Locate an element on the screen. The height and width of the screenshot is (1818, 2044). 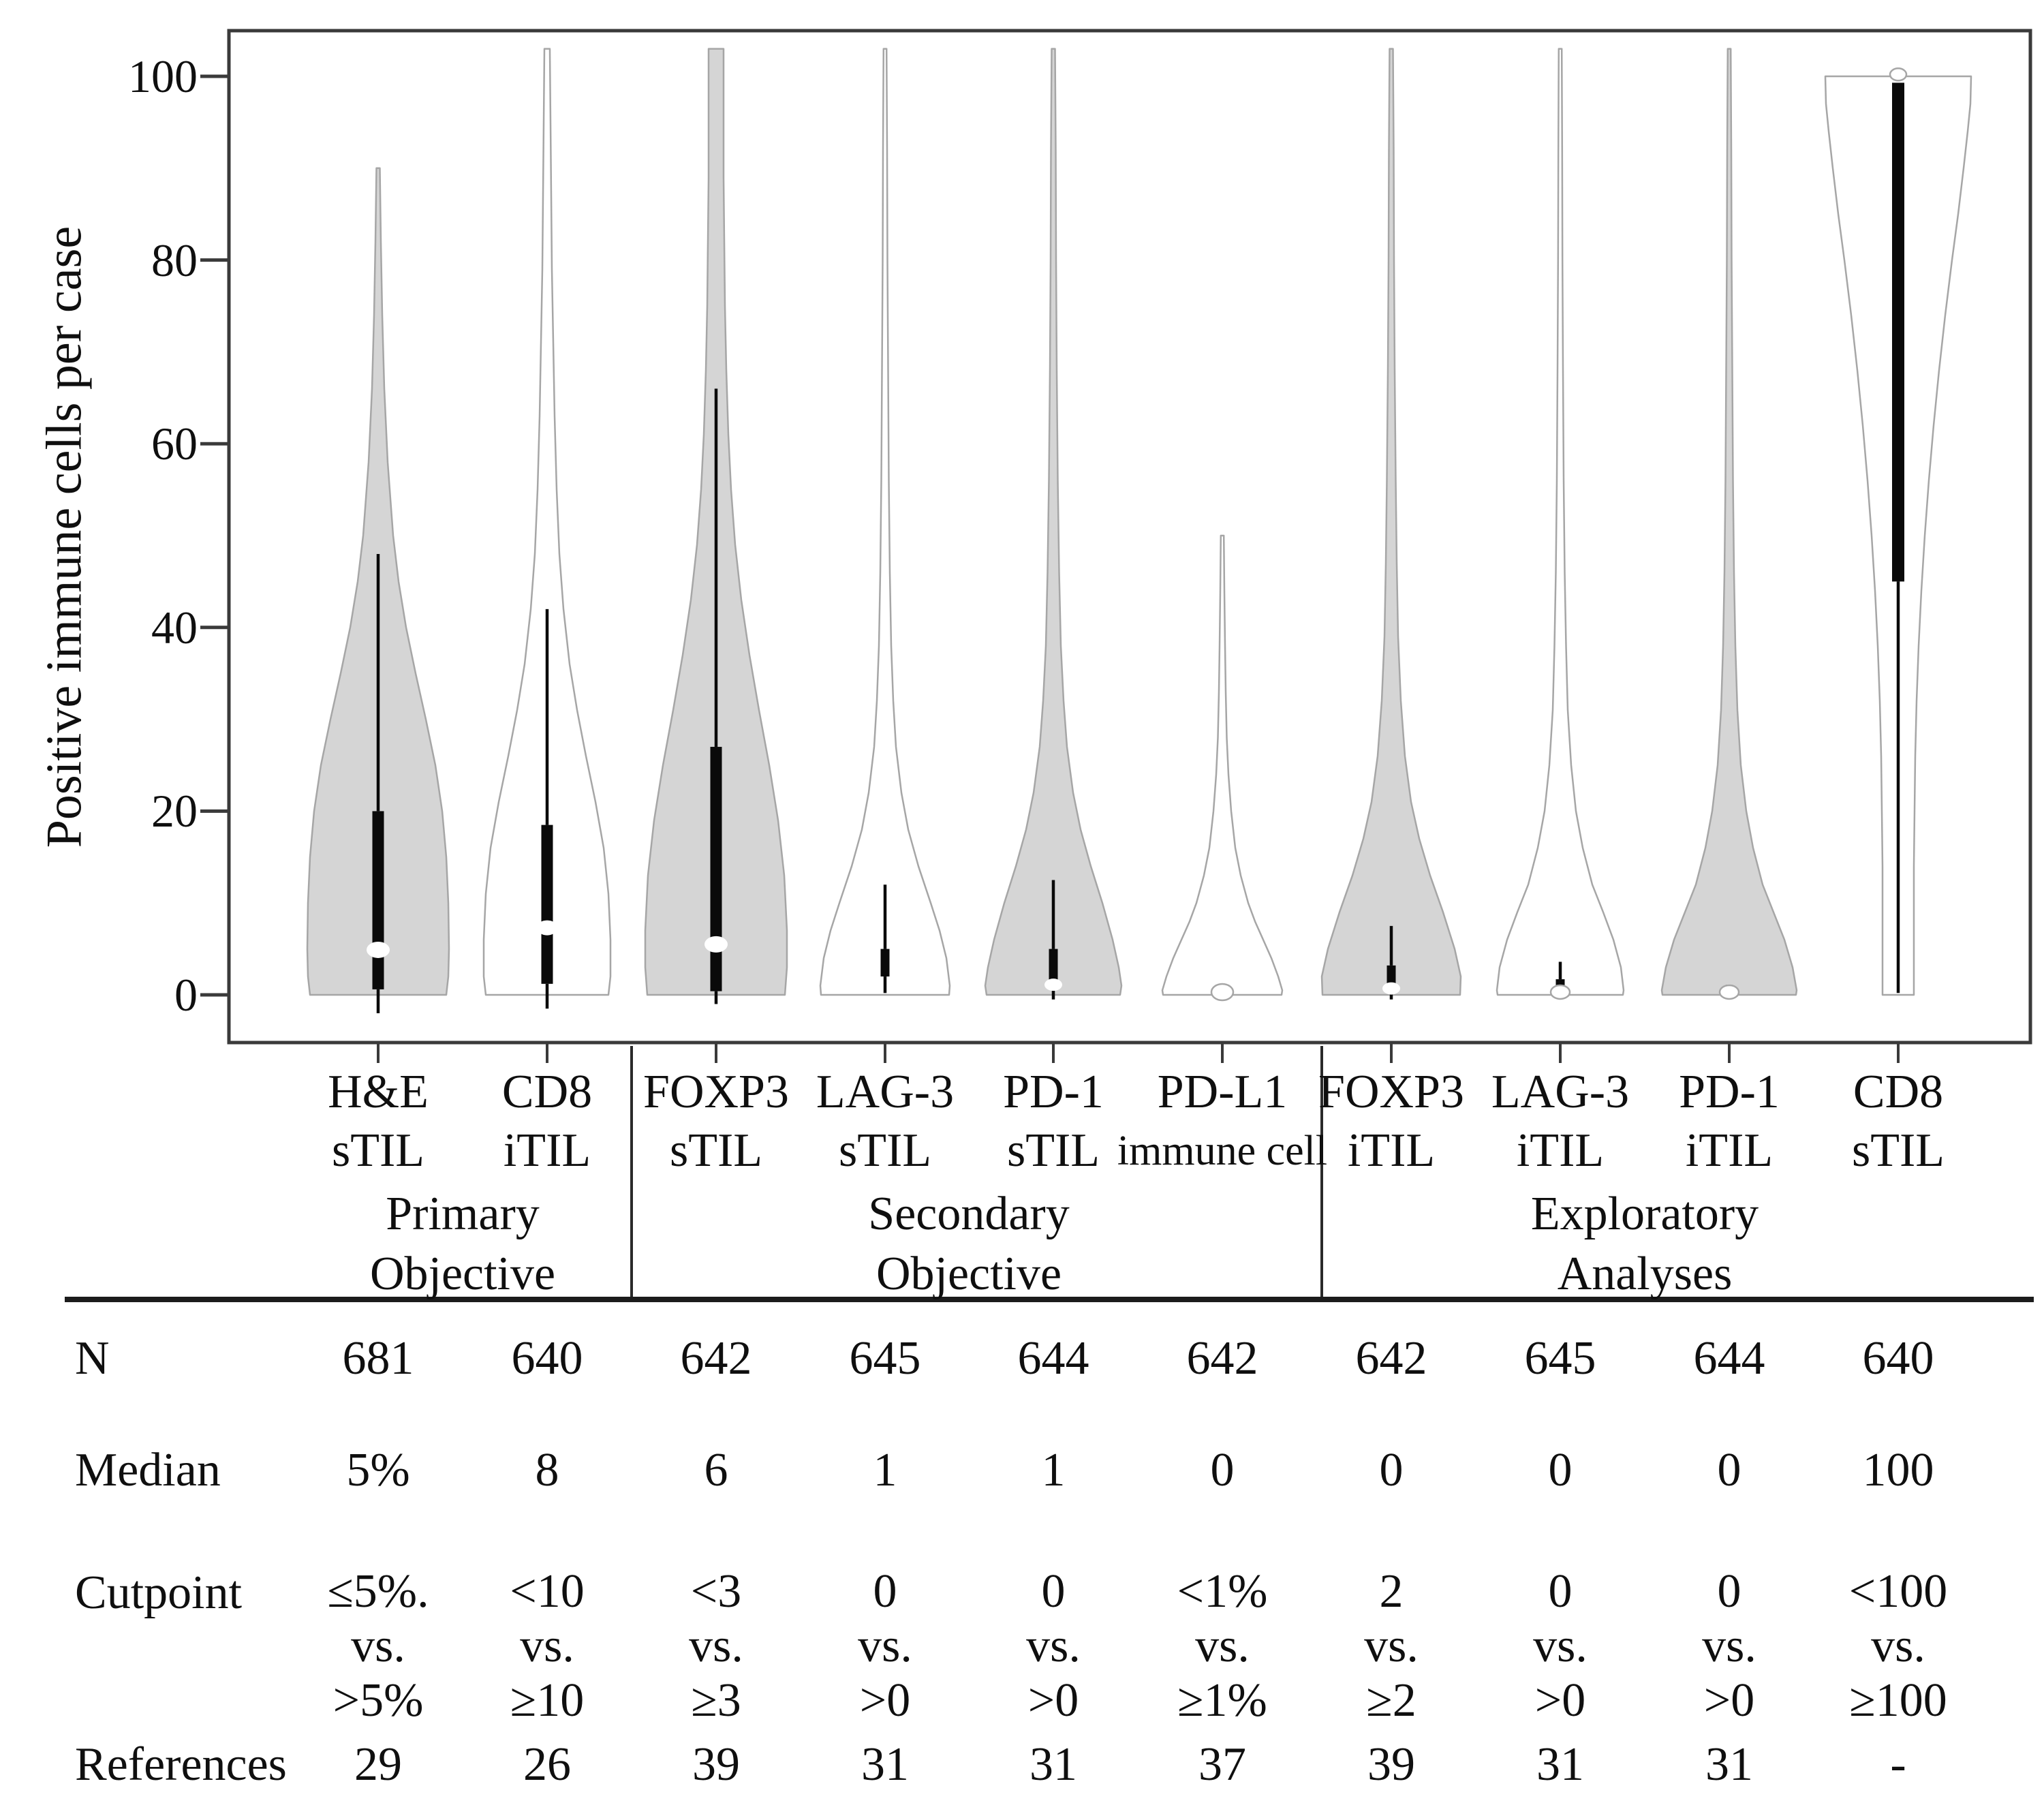
median-dot-foxp3-stil is located at coordinates (716, 944).